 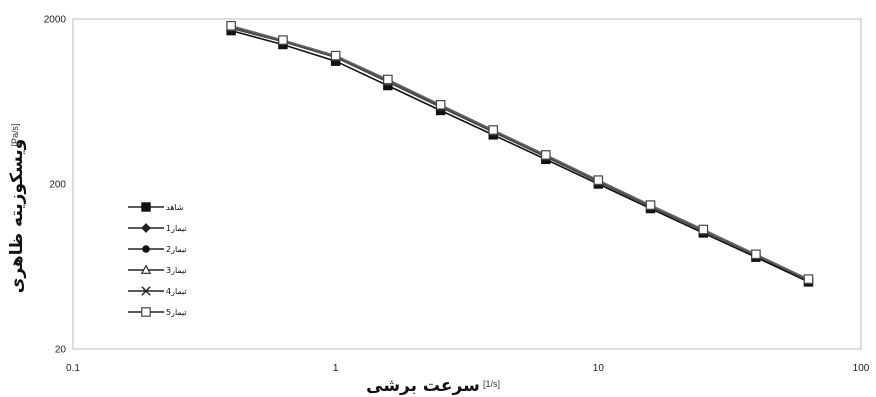 What do you see at coordinates (73, 368) in the screenshot?
I see `x-tick-label: 0.1` at bounding box center [73, 368].